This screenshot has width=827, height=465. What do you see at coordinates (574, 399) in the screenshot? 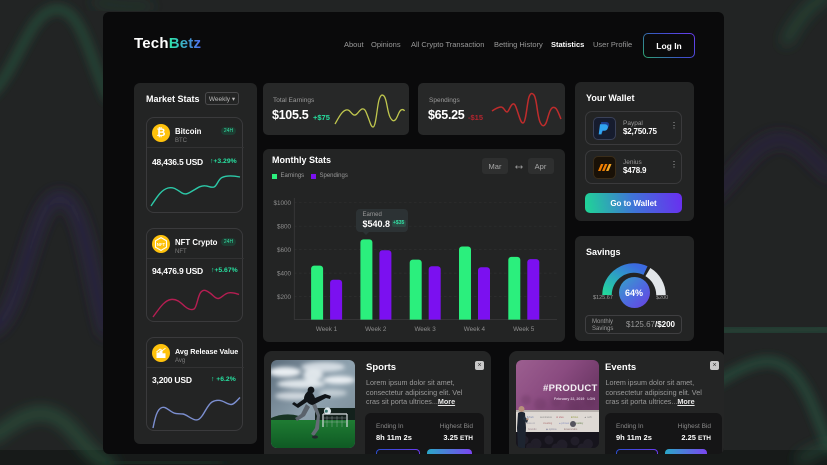
I see `svg-text: February 22, 2019 LON` at bounding box center [574, 399].